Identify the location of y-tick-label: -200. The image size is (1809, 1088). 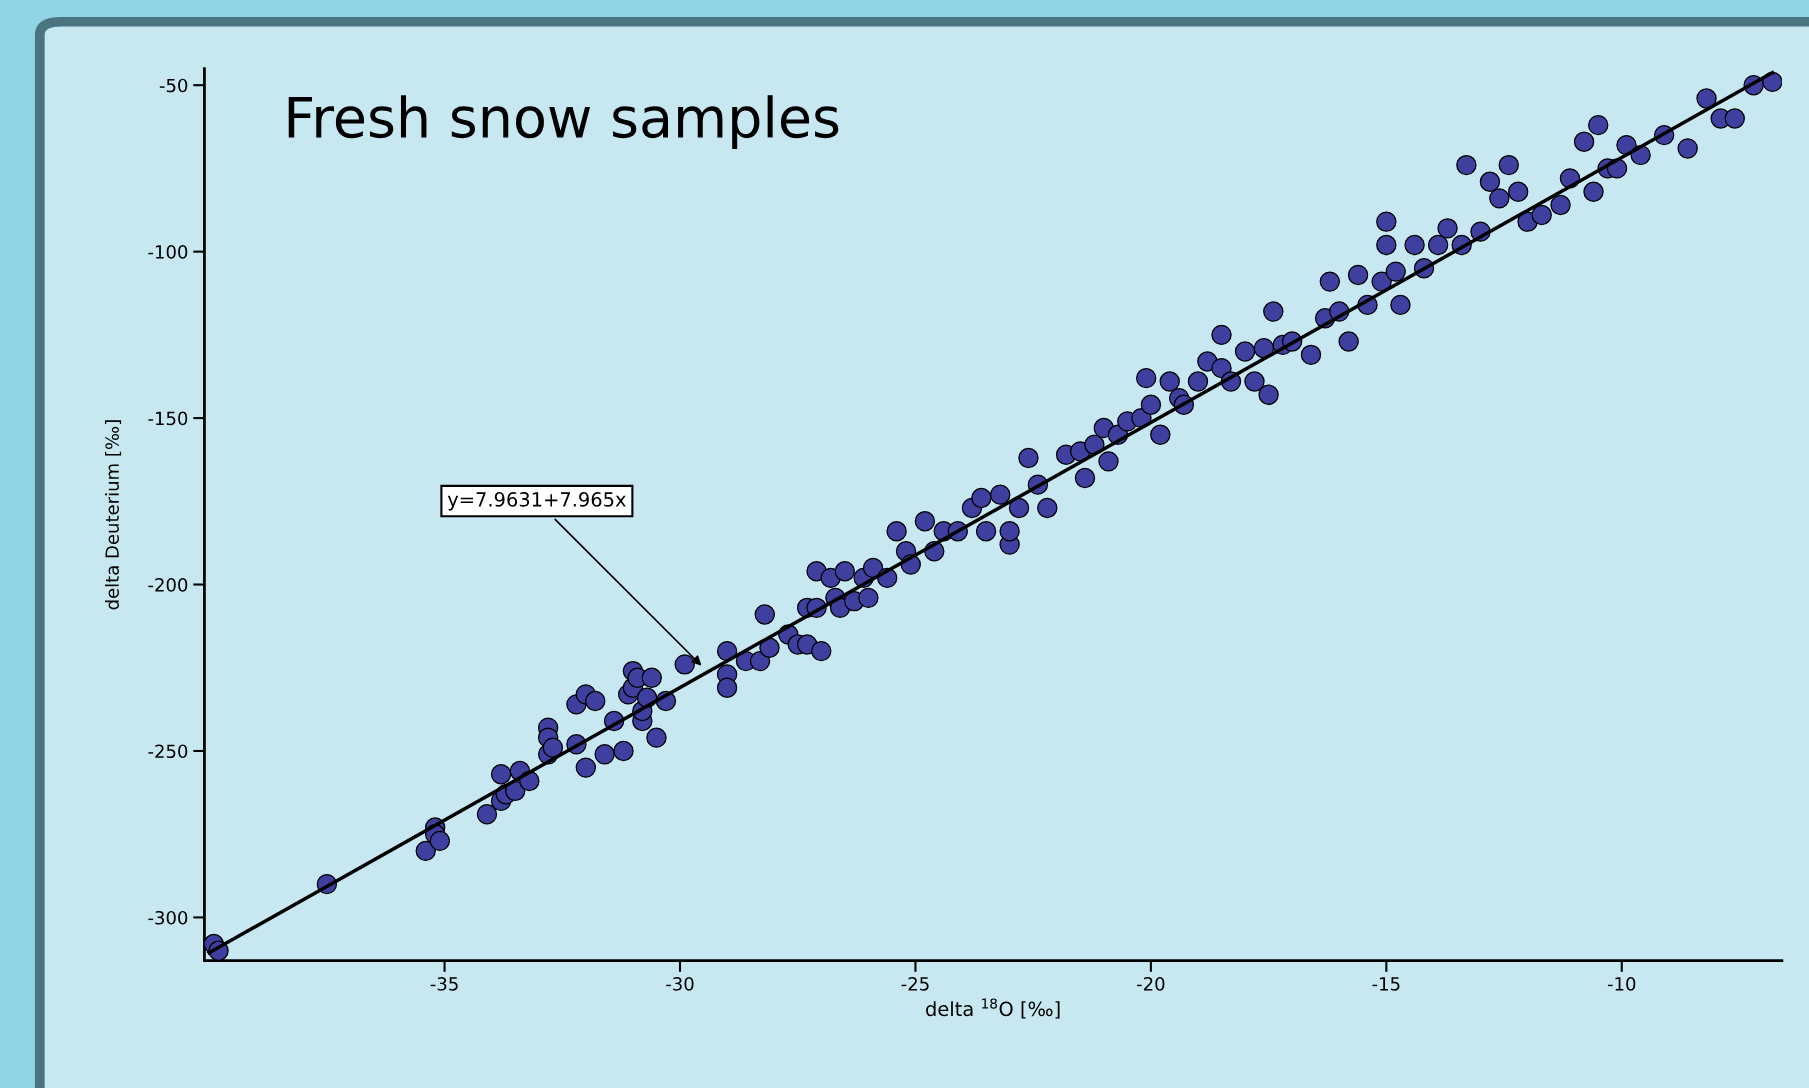
(168, 584).